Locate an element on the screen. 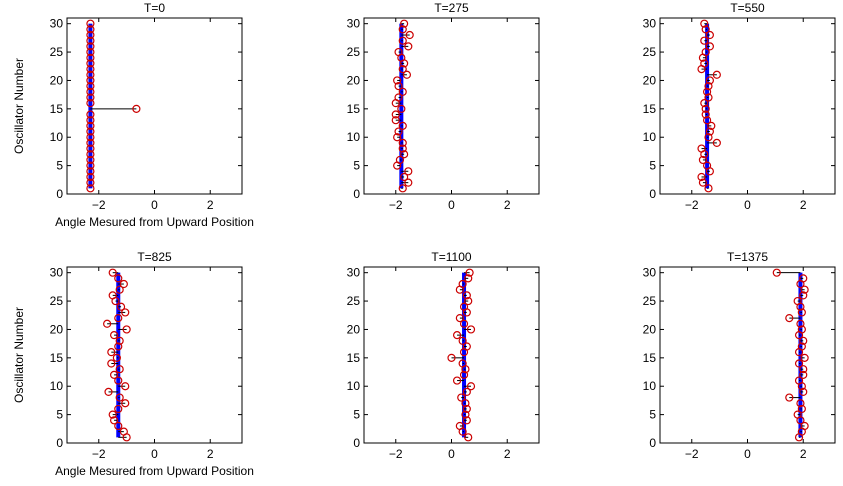 The image size is (843, 486). subplot-title: T=275 is located at coordinates (451, 8).